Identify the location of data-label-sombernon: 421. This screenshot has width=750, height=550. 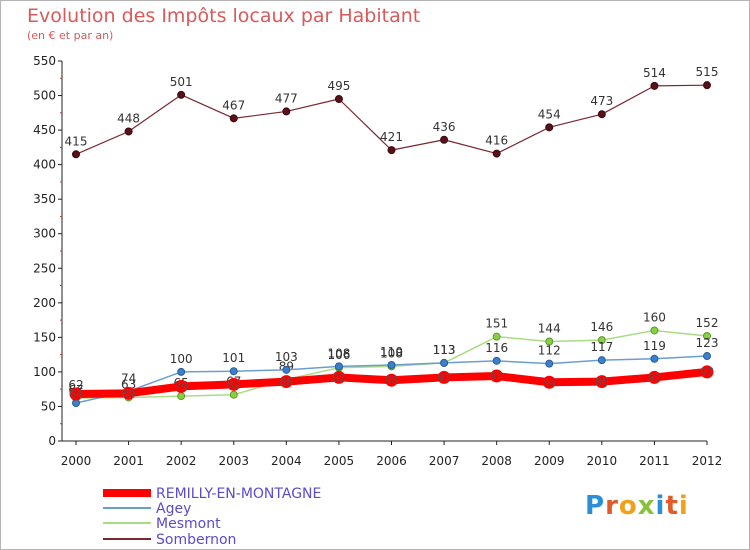
(391, 137).